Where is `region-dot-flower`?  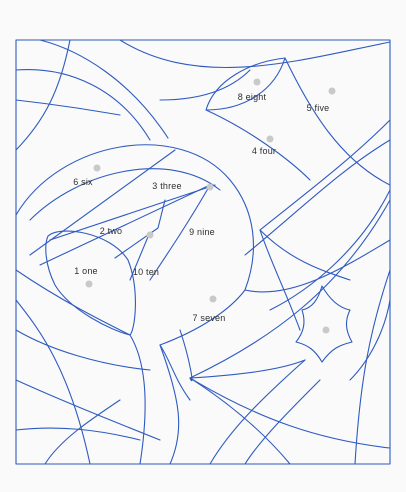 region-dot-flower is located at coordinates (326, 330).